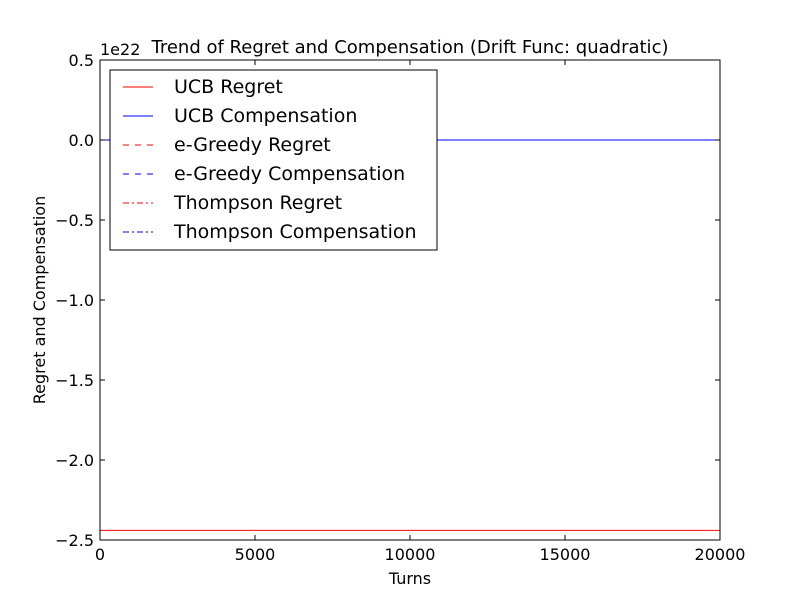  Describe the element at coordinates (295, 232) in the screenshot. I see `legend-label: Thompson Compensation` at that location.